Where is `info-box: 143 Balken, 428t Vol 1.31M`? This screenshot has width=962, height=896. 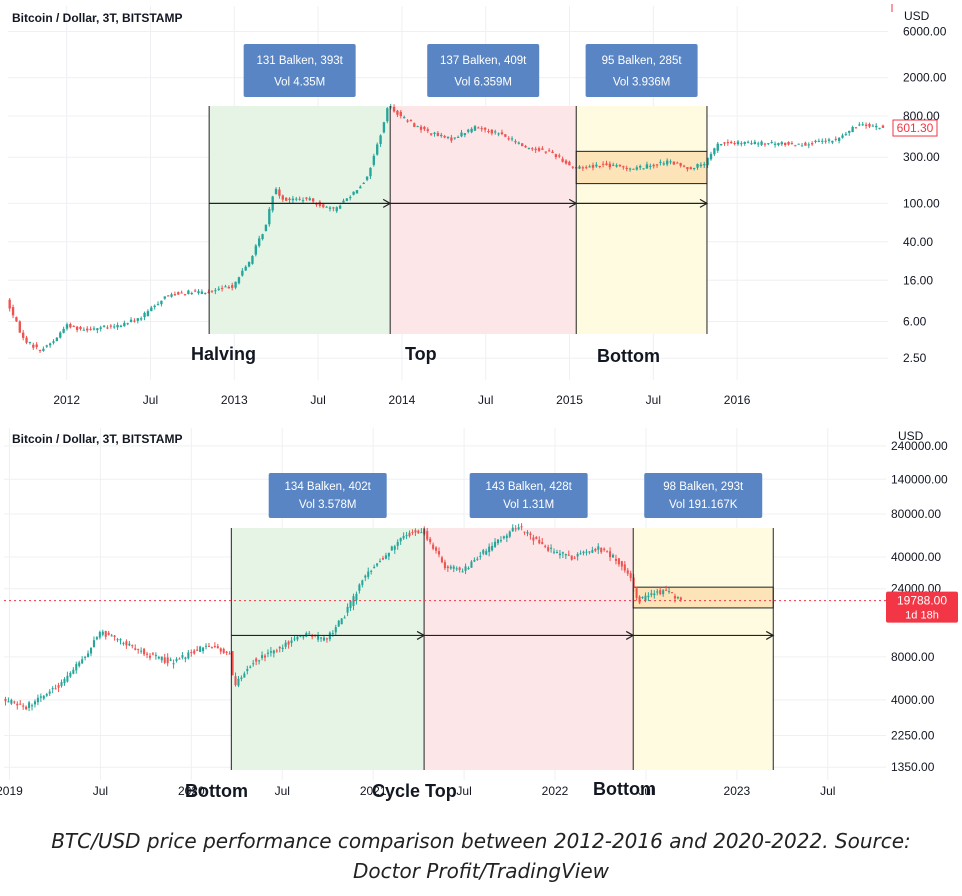
info-box: 143 Balken, 428t Vol 1.31M is located at coordinates (528, 495).